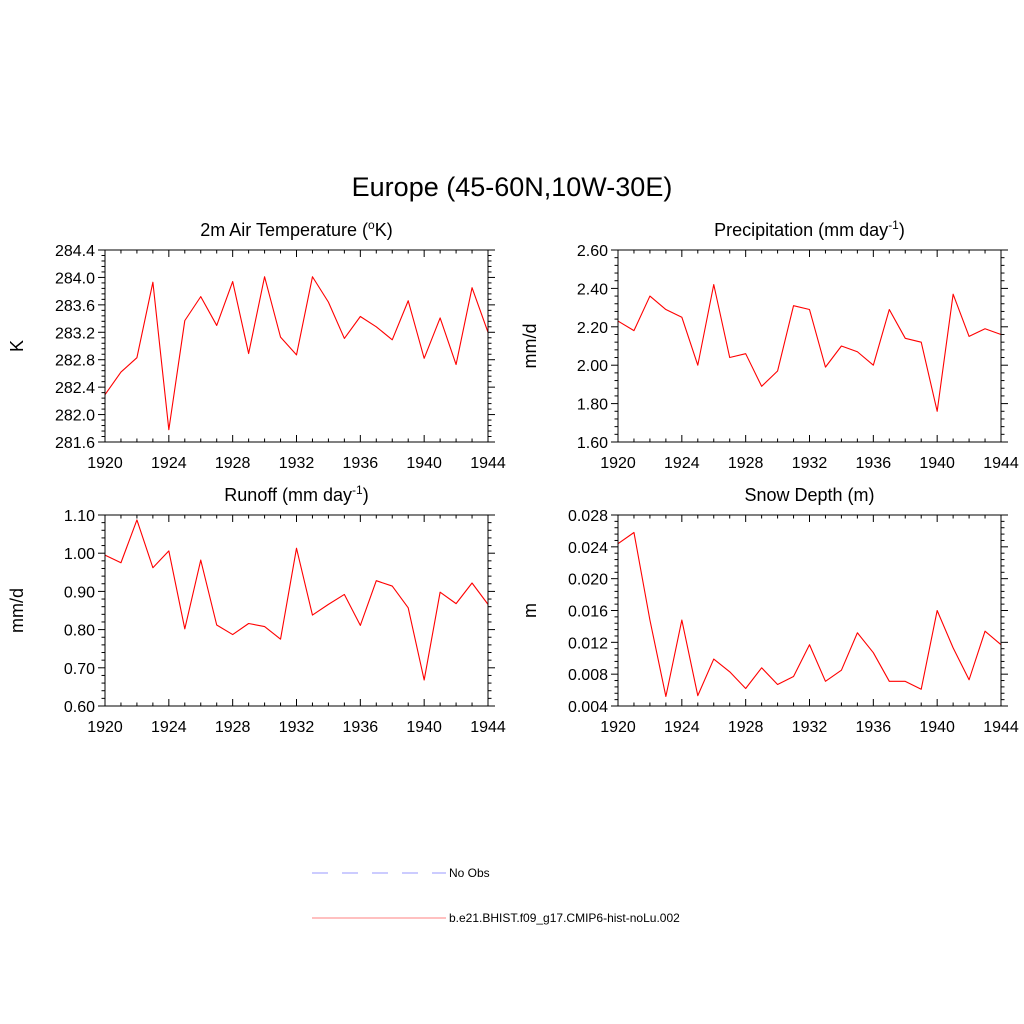 This screenshot has width=1024, height=1024. Describe the element at coordinates (588, 675) in the screenshot. I see `y-tick-label: 0.008` at that location.